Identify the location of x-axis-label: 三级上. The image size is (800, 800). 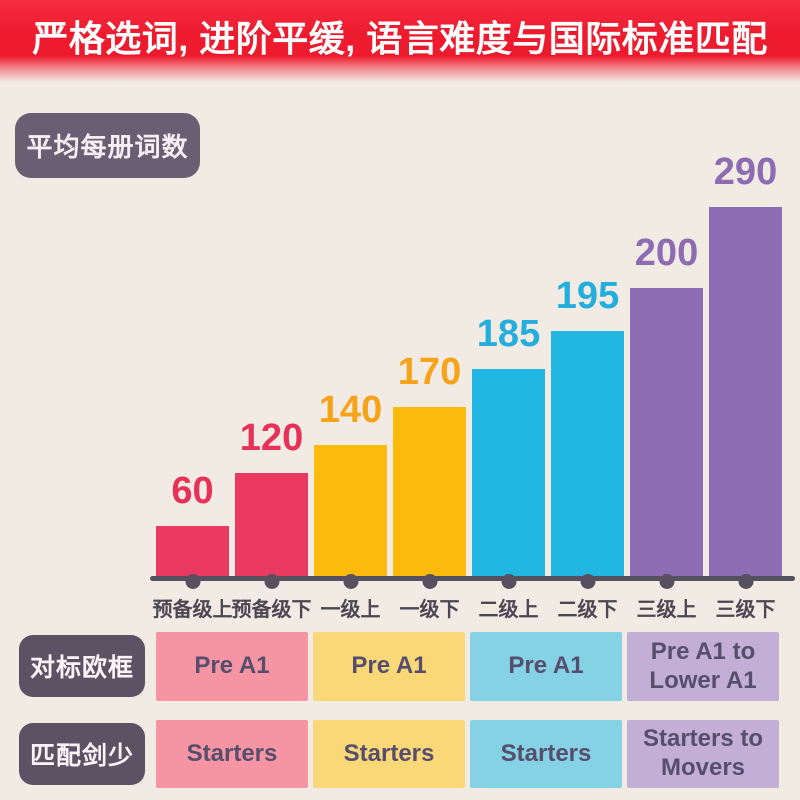
(666, 610).